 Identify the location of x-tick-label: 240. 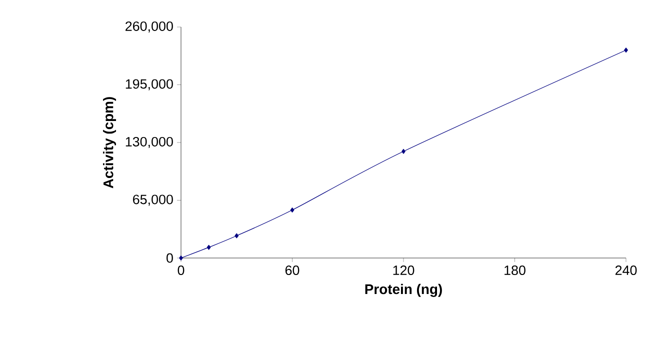
(626, 271).